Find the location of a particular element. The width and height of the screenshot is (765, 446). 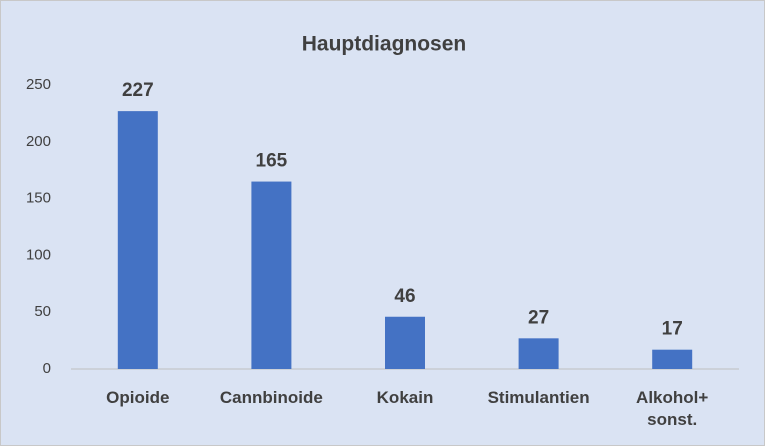

x-tick-label: Opioide is located at coordinates (138, 397).